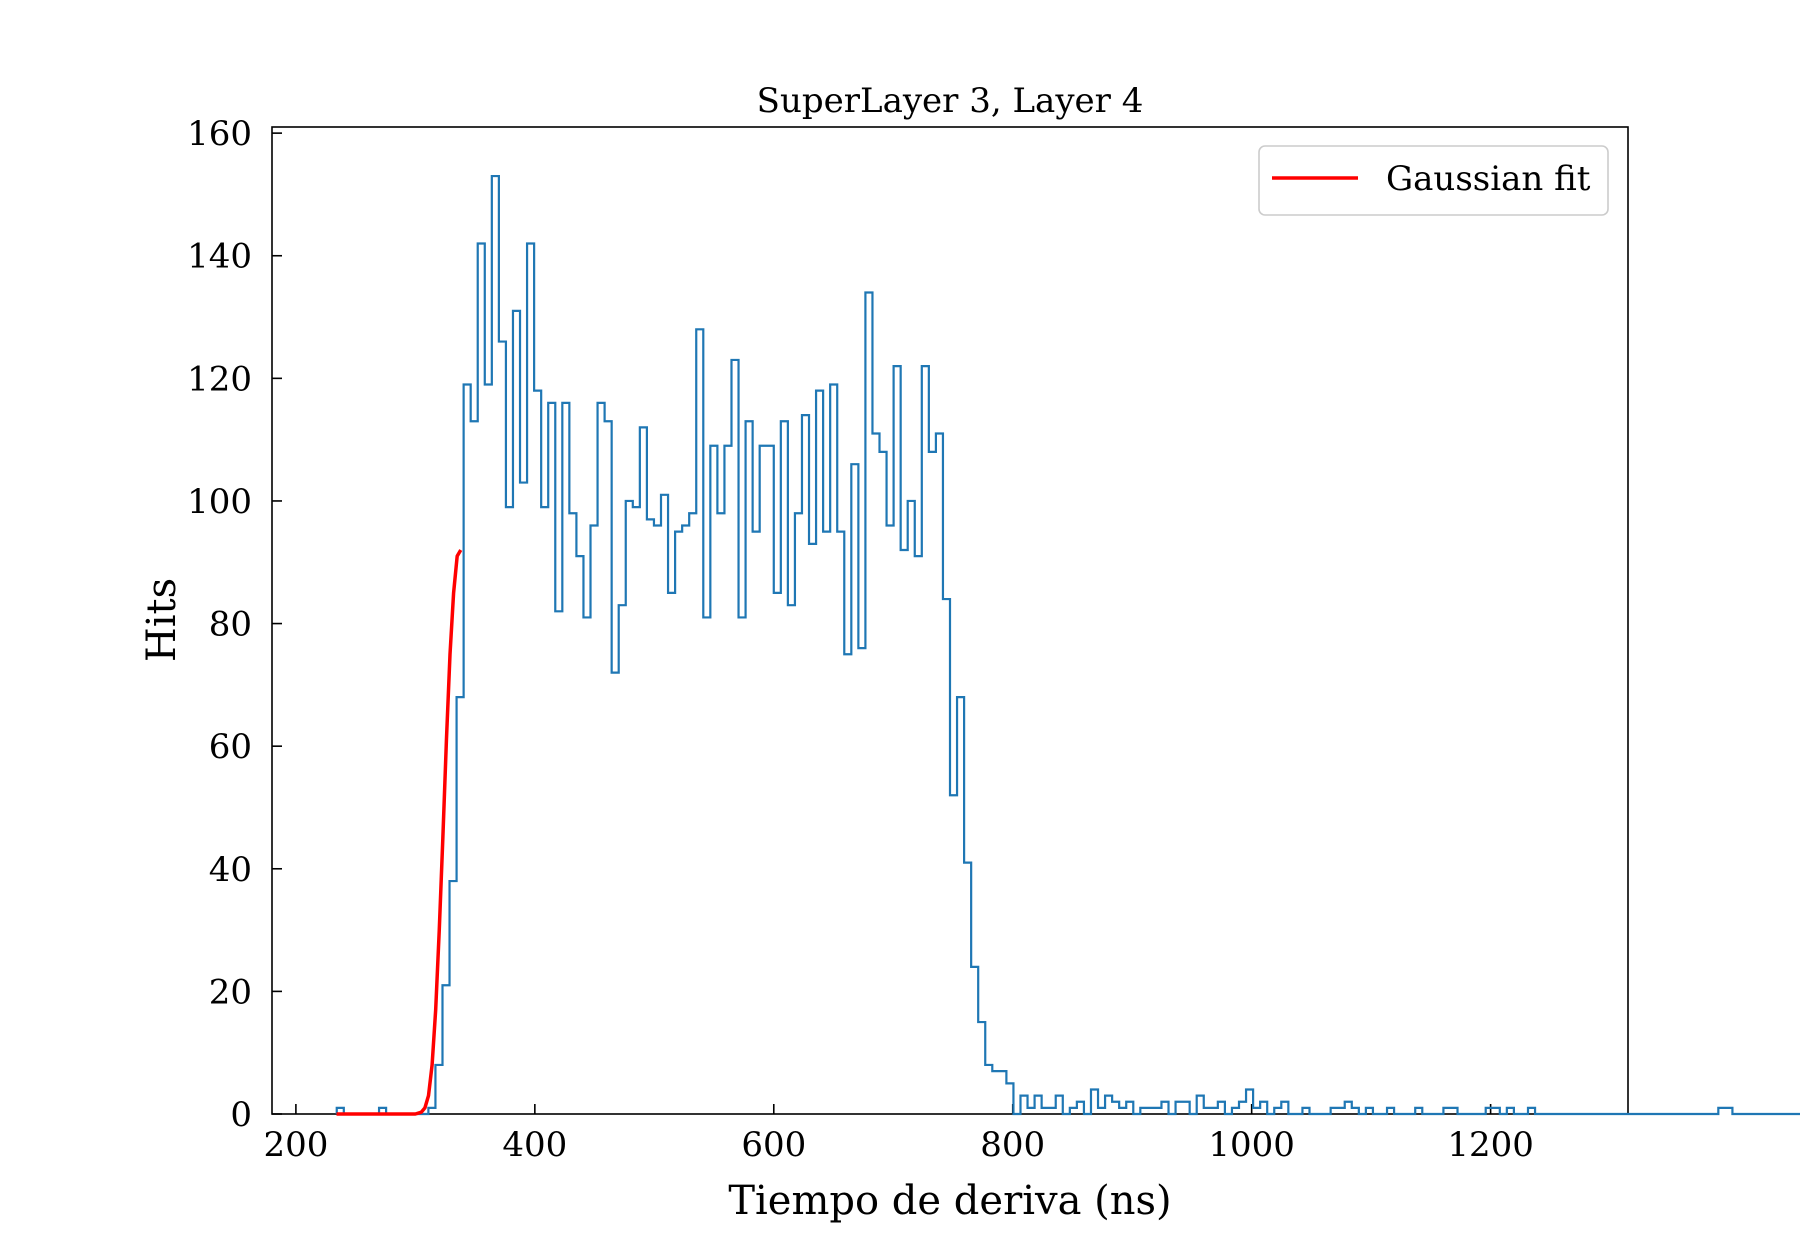 The image size is (1800, 1260). I want to click on legend: Gaussian fit, so click(1433, 180).